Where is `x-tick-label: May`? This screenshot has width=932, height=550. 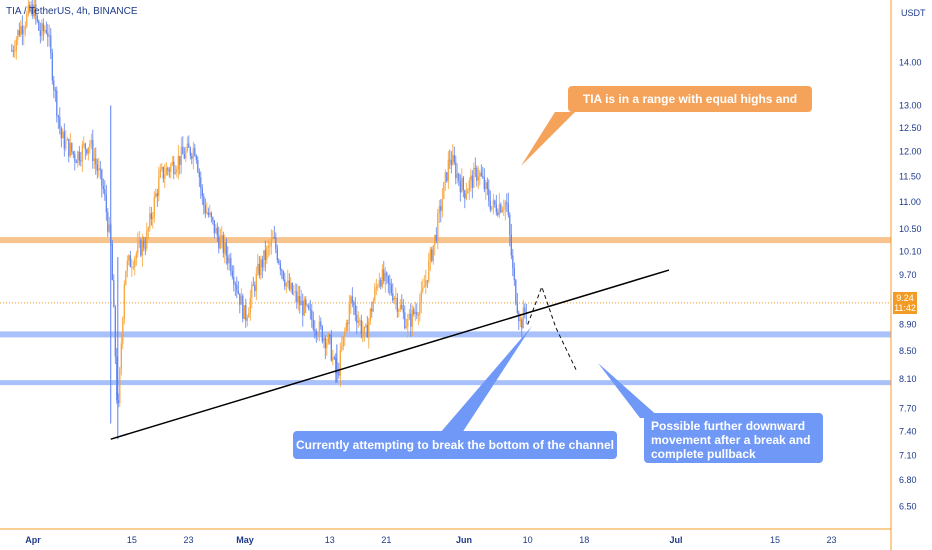 x-tick-label: May is located at coordinates (245, 540).